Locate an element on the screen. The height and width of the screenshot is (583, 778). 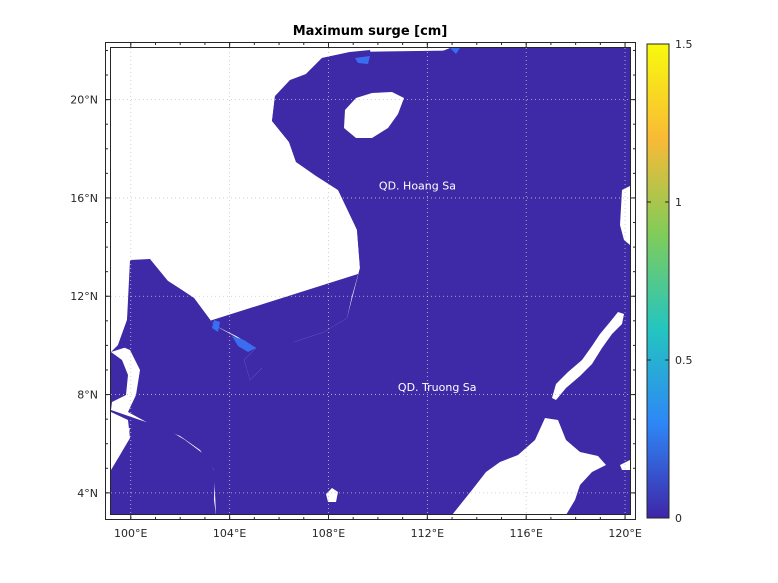
y-tick-label: 4°N is located at coordinates (87, 493).